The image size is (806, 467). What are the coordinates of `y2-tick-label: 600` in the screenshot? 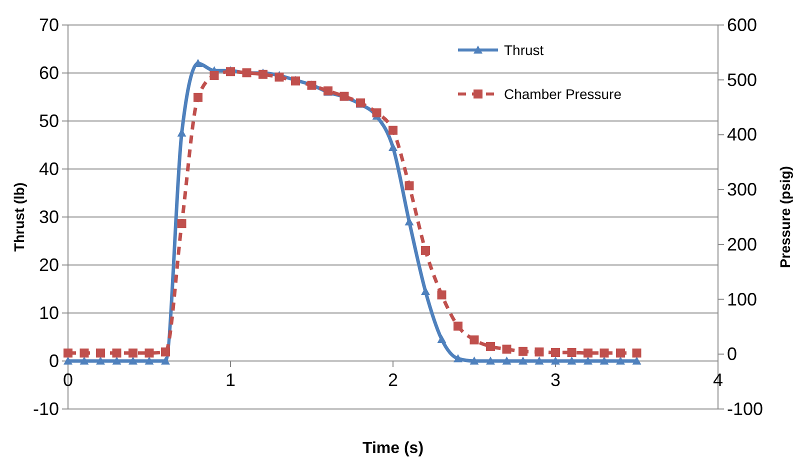 It's located at (742, 25).